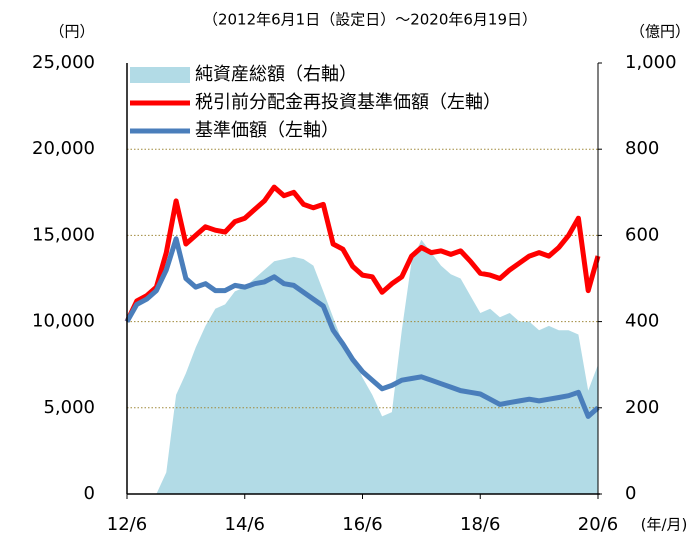 This screenshot has width=700, height=539. I want to click on legend-label: 基準価額（左軸）, so click(267, 130).